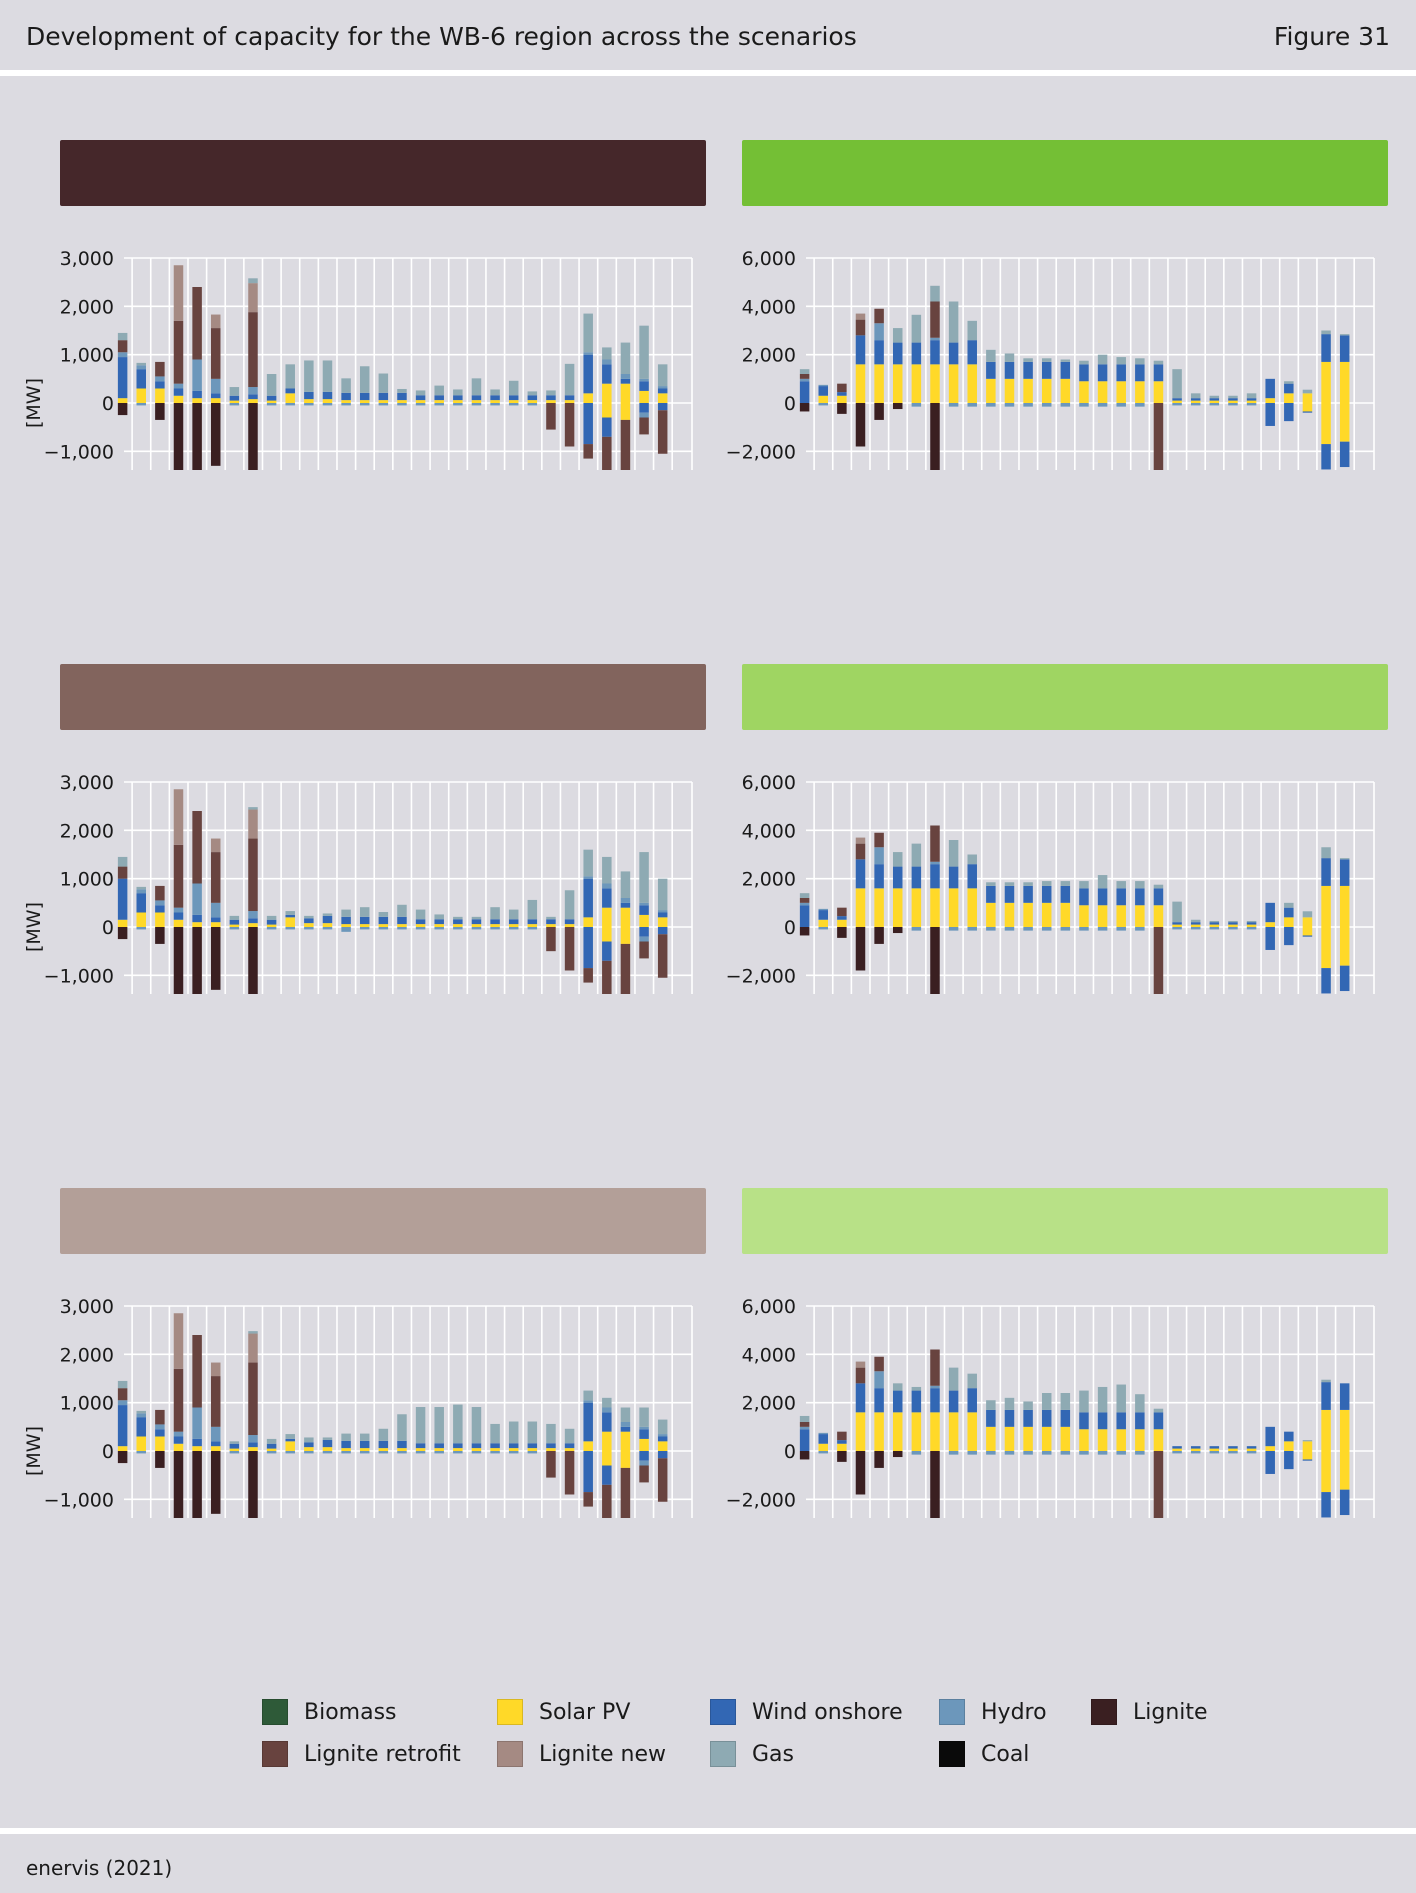 The width and height of the screenshot is (1416, 1893). What do you see at coordinates (215, 1482) in the screenshot?
I see `bar-segment-lignite-2026` at bounding box center [215, 1482].